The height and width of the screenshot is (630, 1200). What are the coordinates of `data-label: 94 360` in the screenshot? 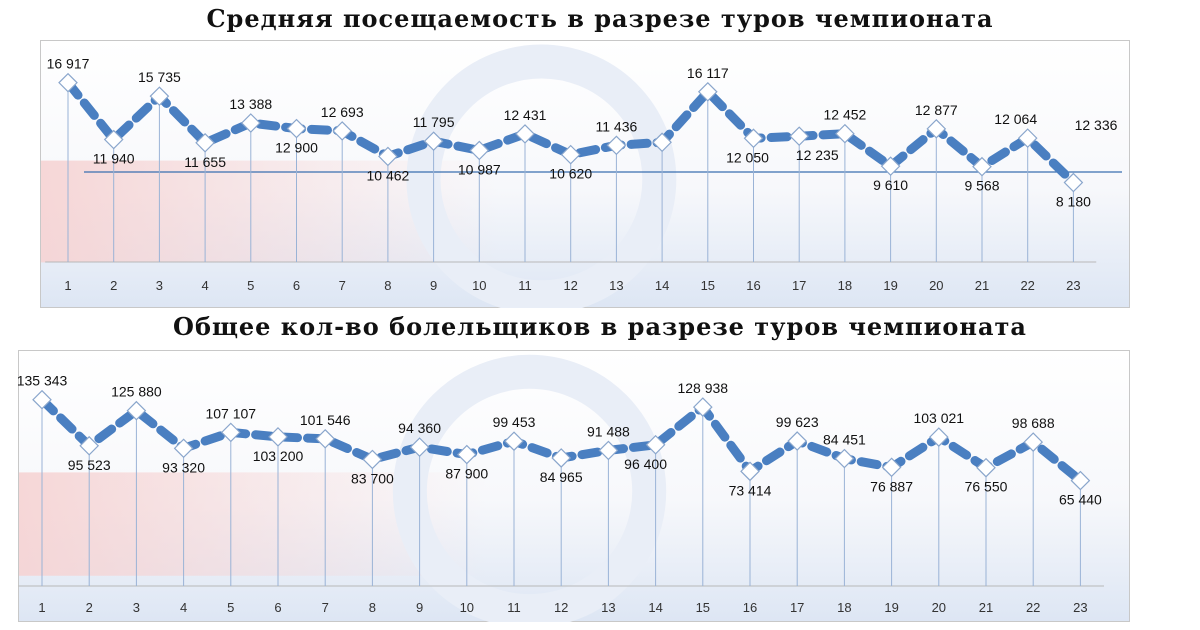 It's located at (419, 428).